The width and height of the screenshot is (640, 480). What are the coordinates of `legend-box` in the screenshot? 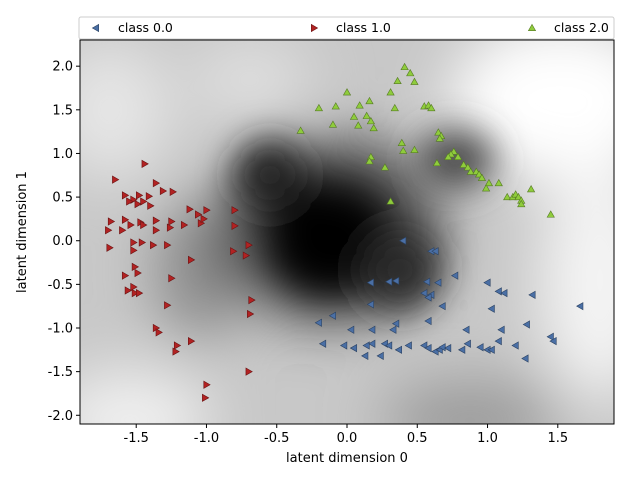 It's located at (346, 28).